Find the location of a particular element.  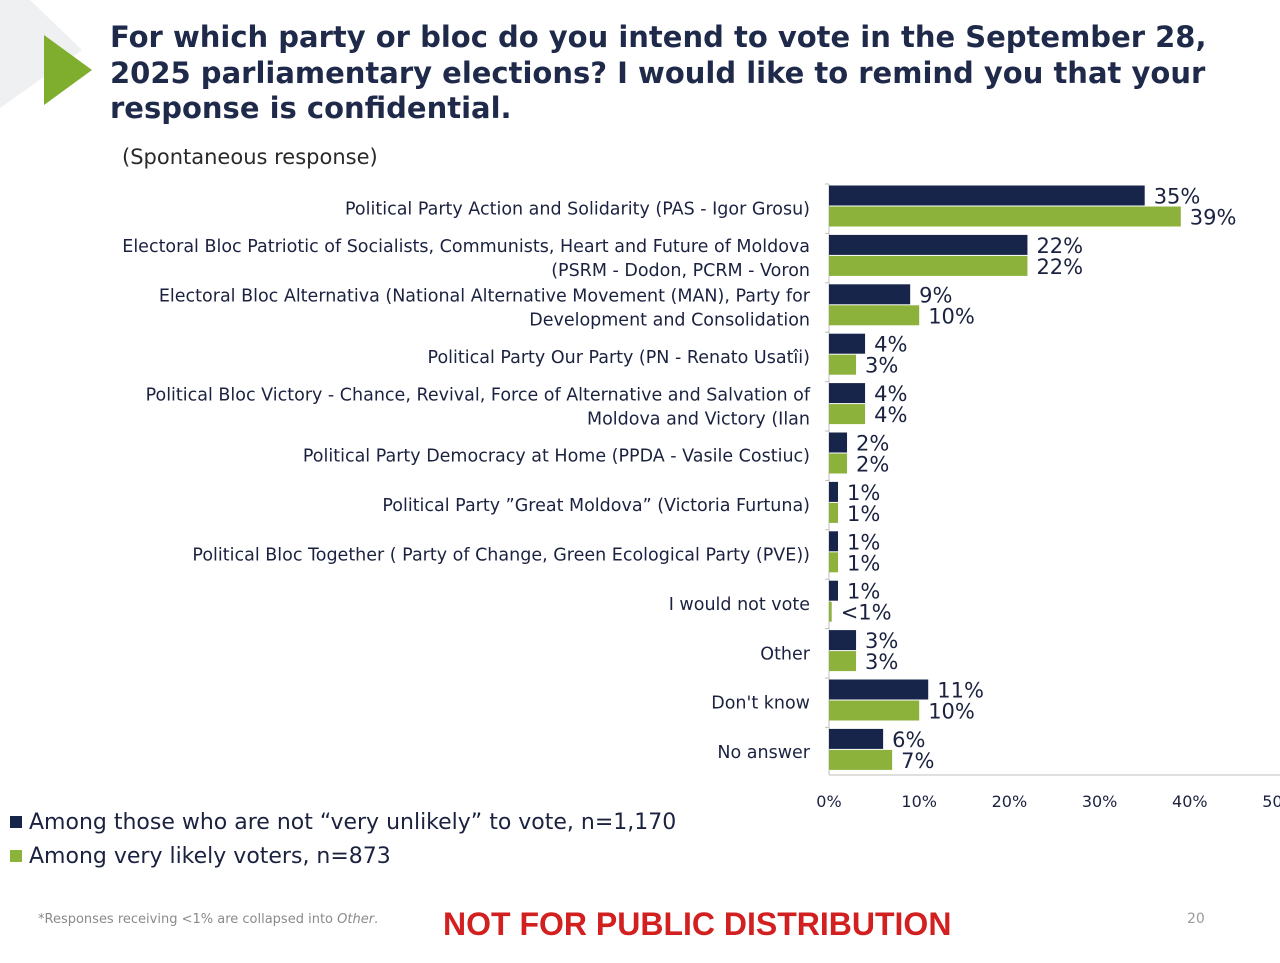

data-label-series-1: 2% is located at coordinates (872, 444).